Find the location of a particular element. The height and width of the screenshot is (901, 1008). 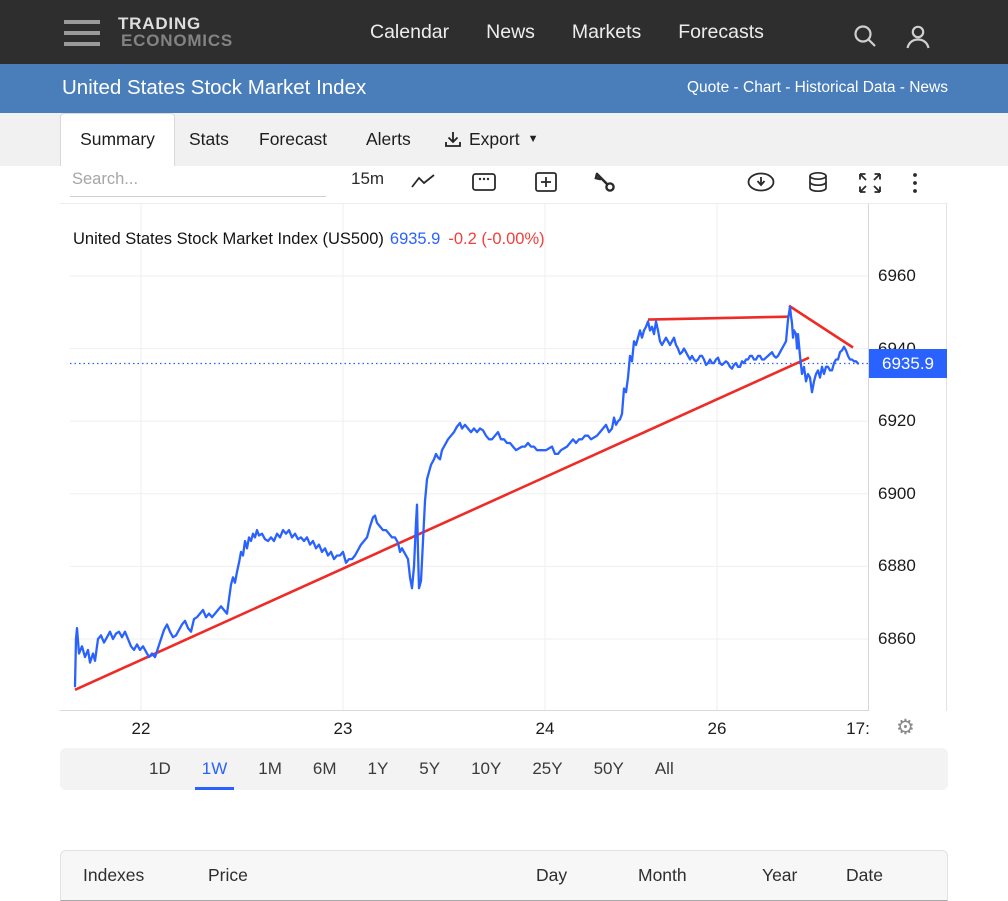

tab-strip: Summary Stats Forecast Alerts Export ▼ is located at coordinates (504, 139).